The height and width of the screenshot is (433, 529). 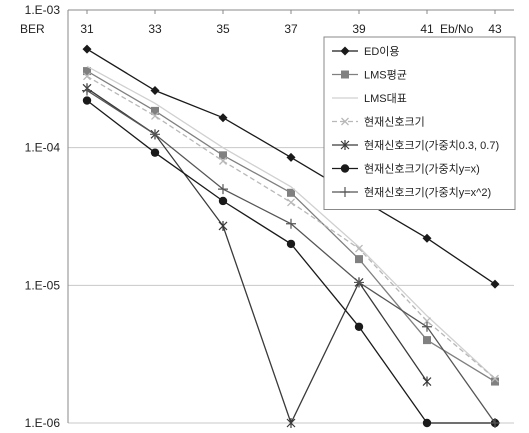 I want to click on legend-label: LMS평균, so click(x=385, y=75).